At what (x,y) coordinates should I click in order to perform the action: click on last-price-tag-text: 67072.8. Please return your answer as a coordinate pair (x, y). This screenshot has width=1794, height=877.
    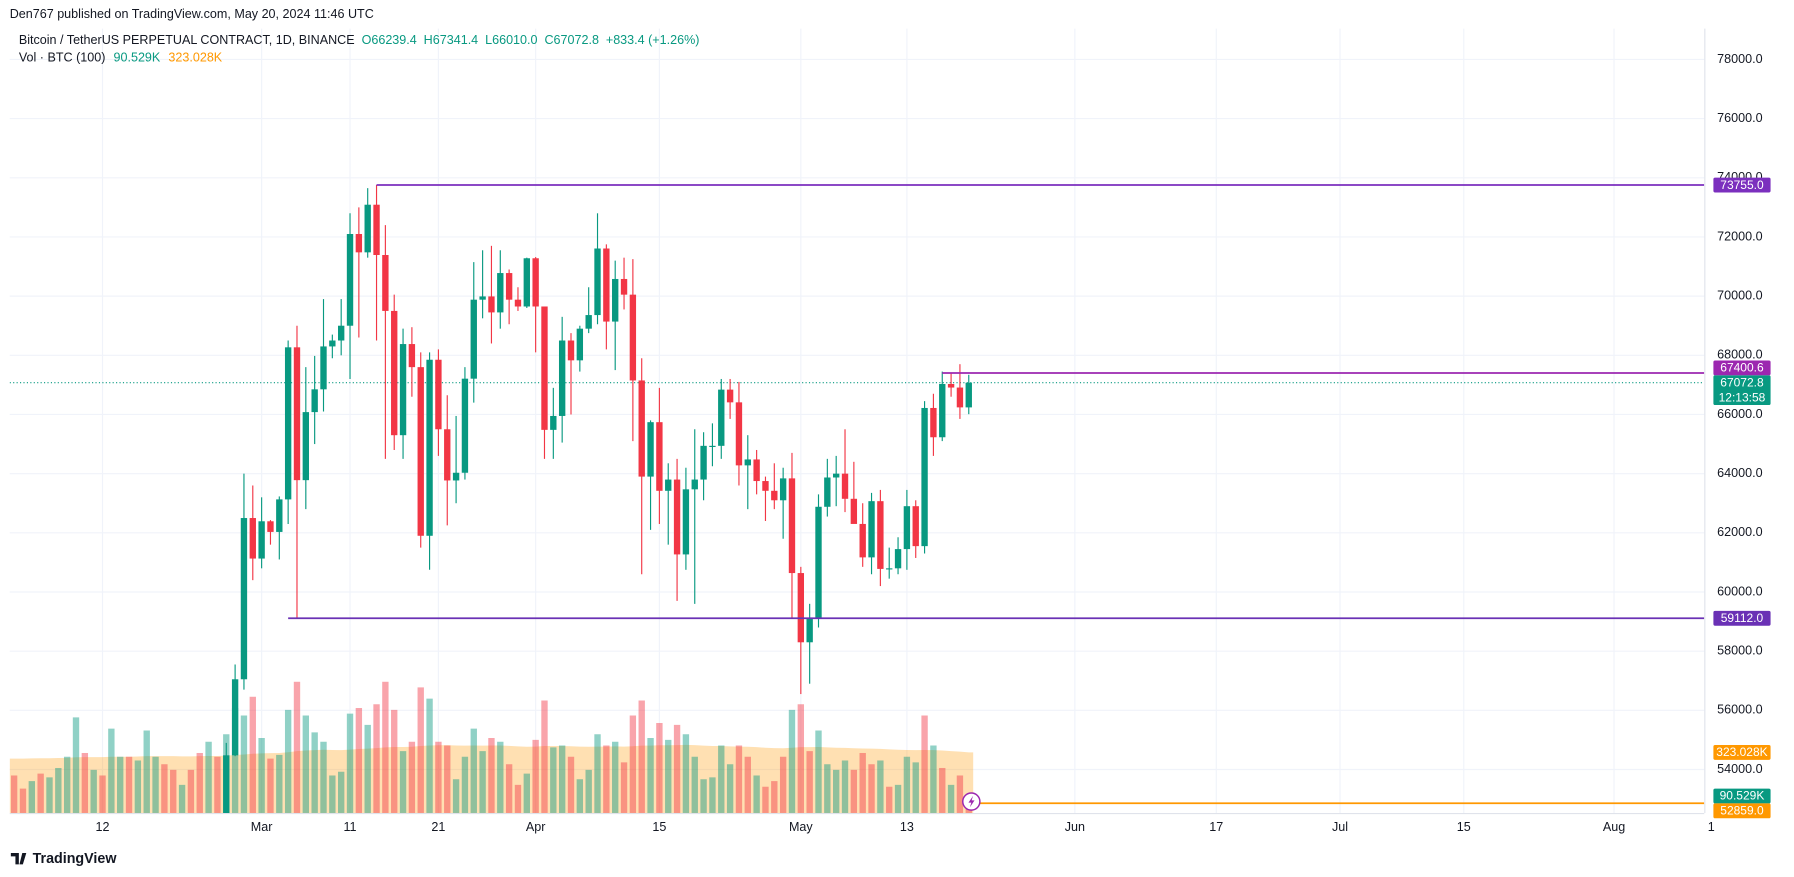
    Looking at the image, I should click on (1742, 382).